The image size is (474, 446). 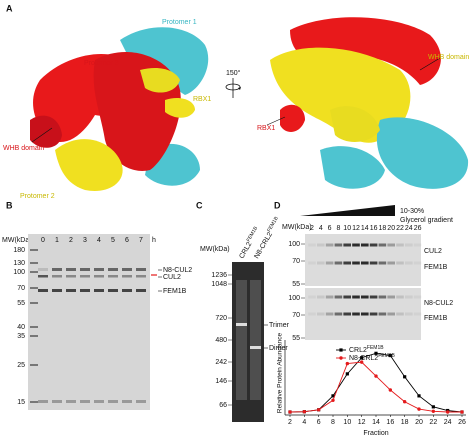 What do you see at coordinates (221, 381) in the screenshot?
I see `mw-label: 146` at bounding box center [221, 381].